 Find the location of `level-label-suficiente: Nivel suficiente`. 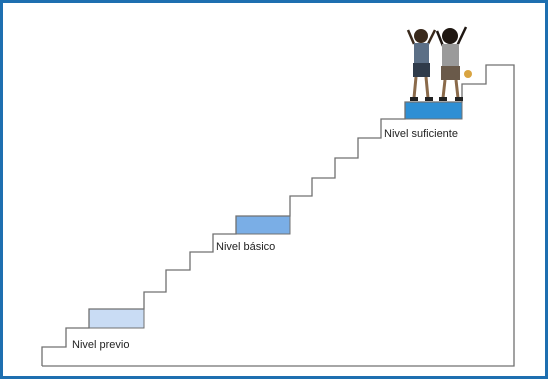

level-label-suficiente: Nivel suficiente is located at coordinates (421, 134).